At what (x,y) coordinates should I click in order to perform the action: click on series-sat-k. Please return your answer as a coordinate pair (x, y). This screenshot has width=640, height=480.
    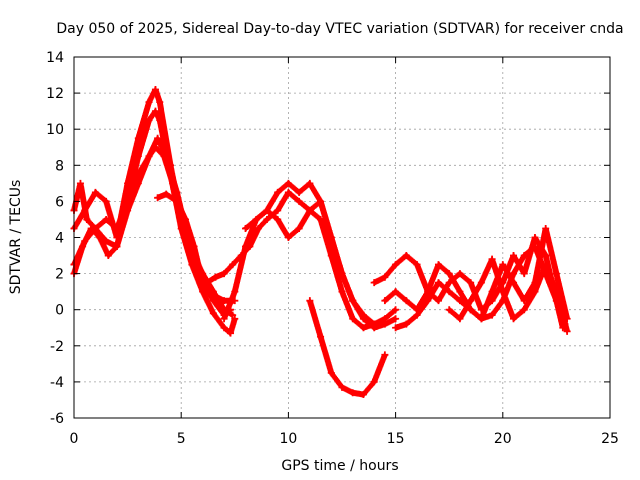
    Looking at the image, I should click on (476, 273).